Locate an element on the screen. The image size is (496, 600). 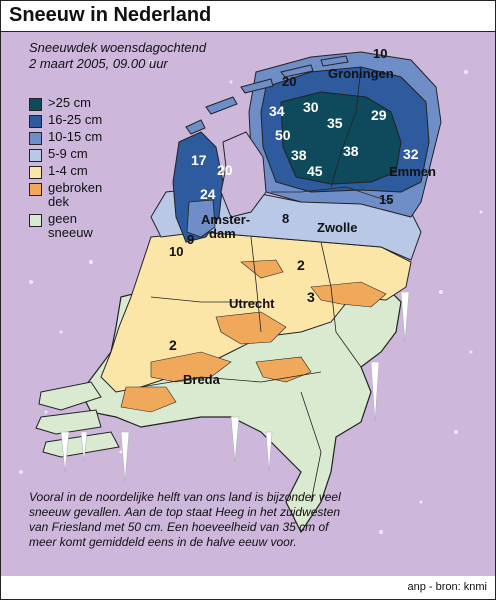
ijsselmeer is located at coordinates (243, 174).